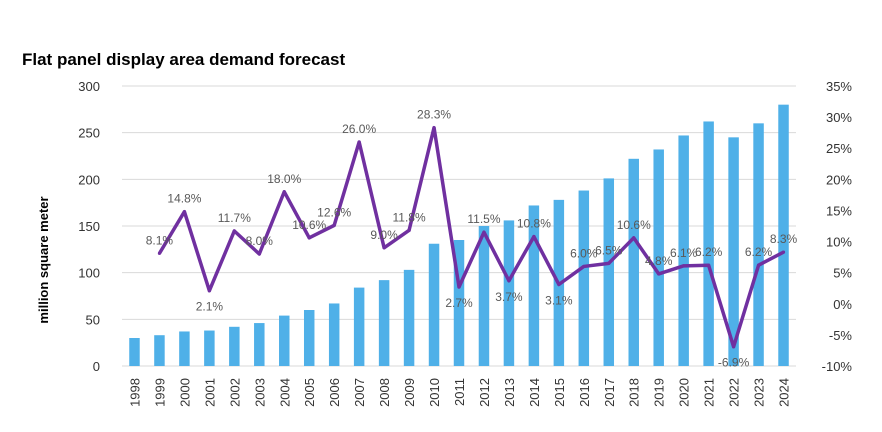 This screenshot has width=882, height=432. I want to click on y2-tick-label: 0%, so click(842, 304).